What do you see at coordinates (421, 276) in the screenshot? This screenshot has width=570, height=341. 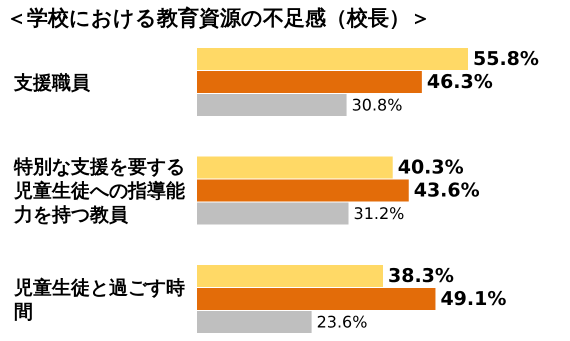 I see `data-label: 38.3%` at bounding box center [421, 276].